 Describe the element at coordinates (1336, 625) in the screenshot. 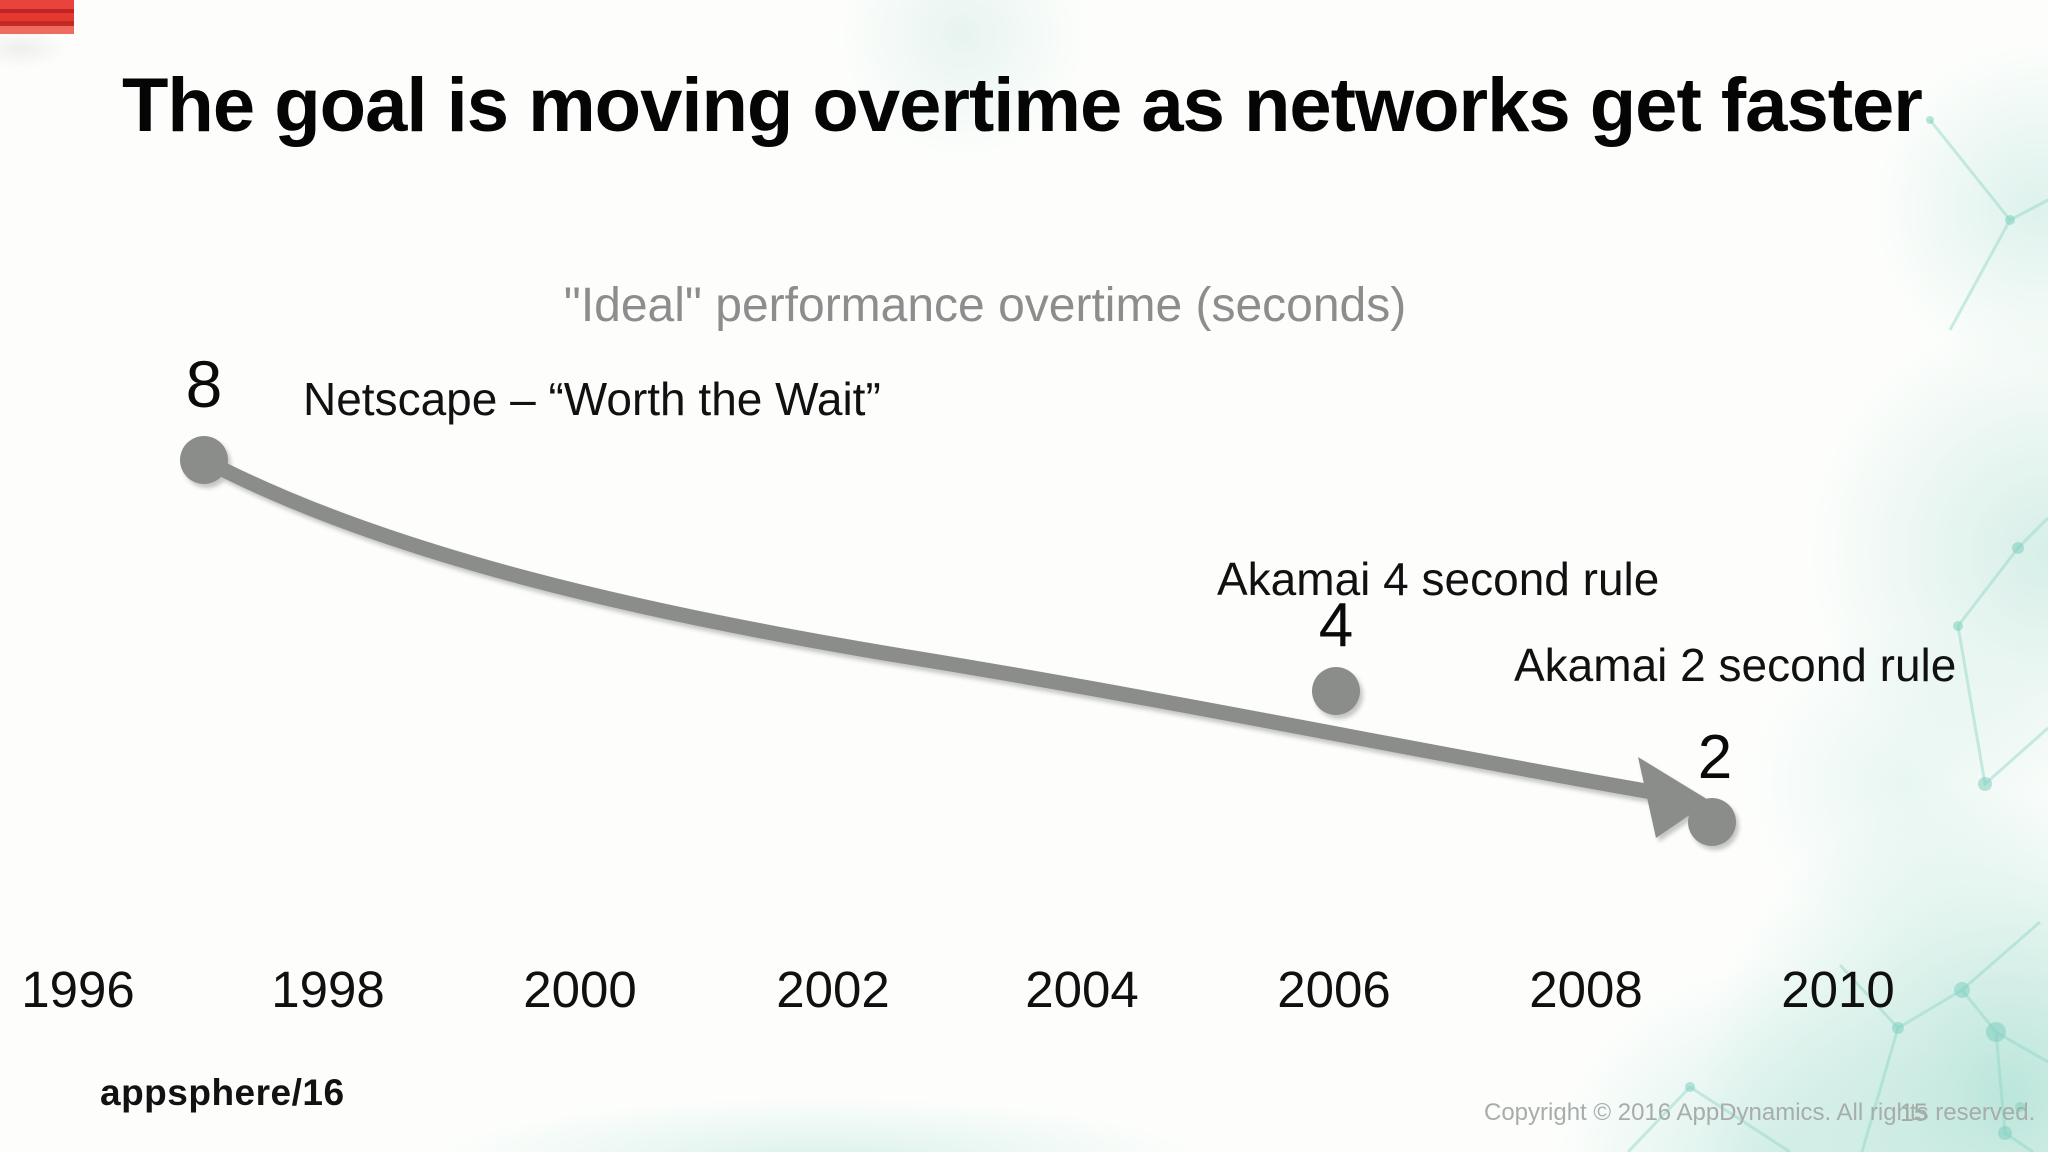

I see `point-value-4: 4` at that location.